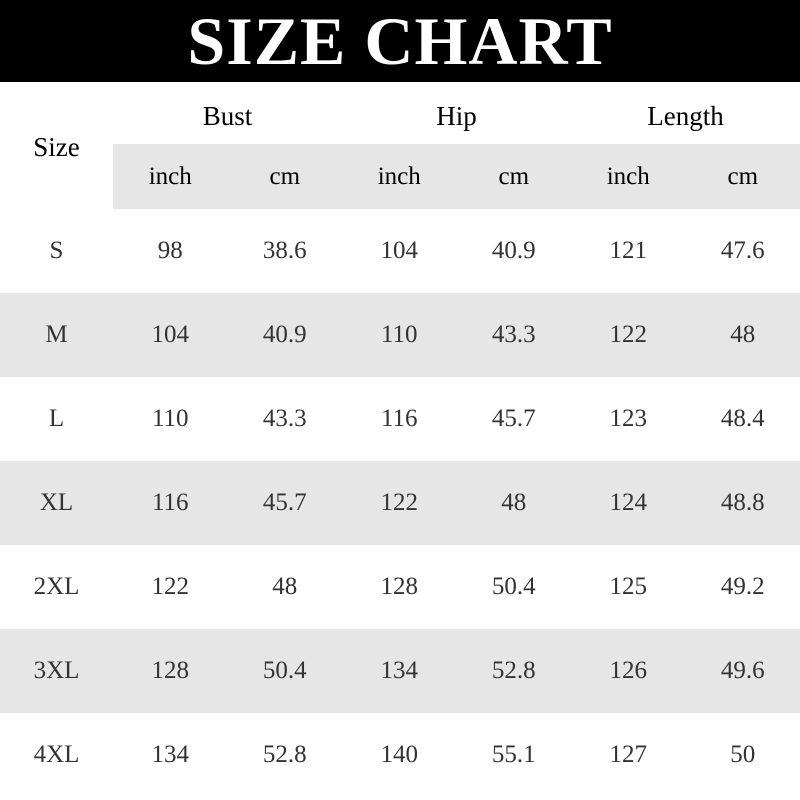  I want to click on table-row: S 98 38.6 104 40.9 121 47.6, so click(400, 251).